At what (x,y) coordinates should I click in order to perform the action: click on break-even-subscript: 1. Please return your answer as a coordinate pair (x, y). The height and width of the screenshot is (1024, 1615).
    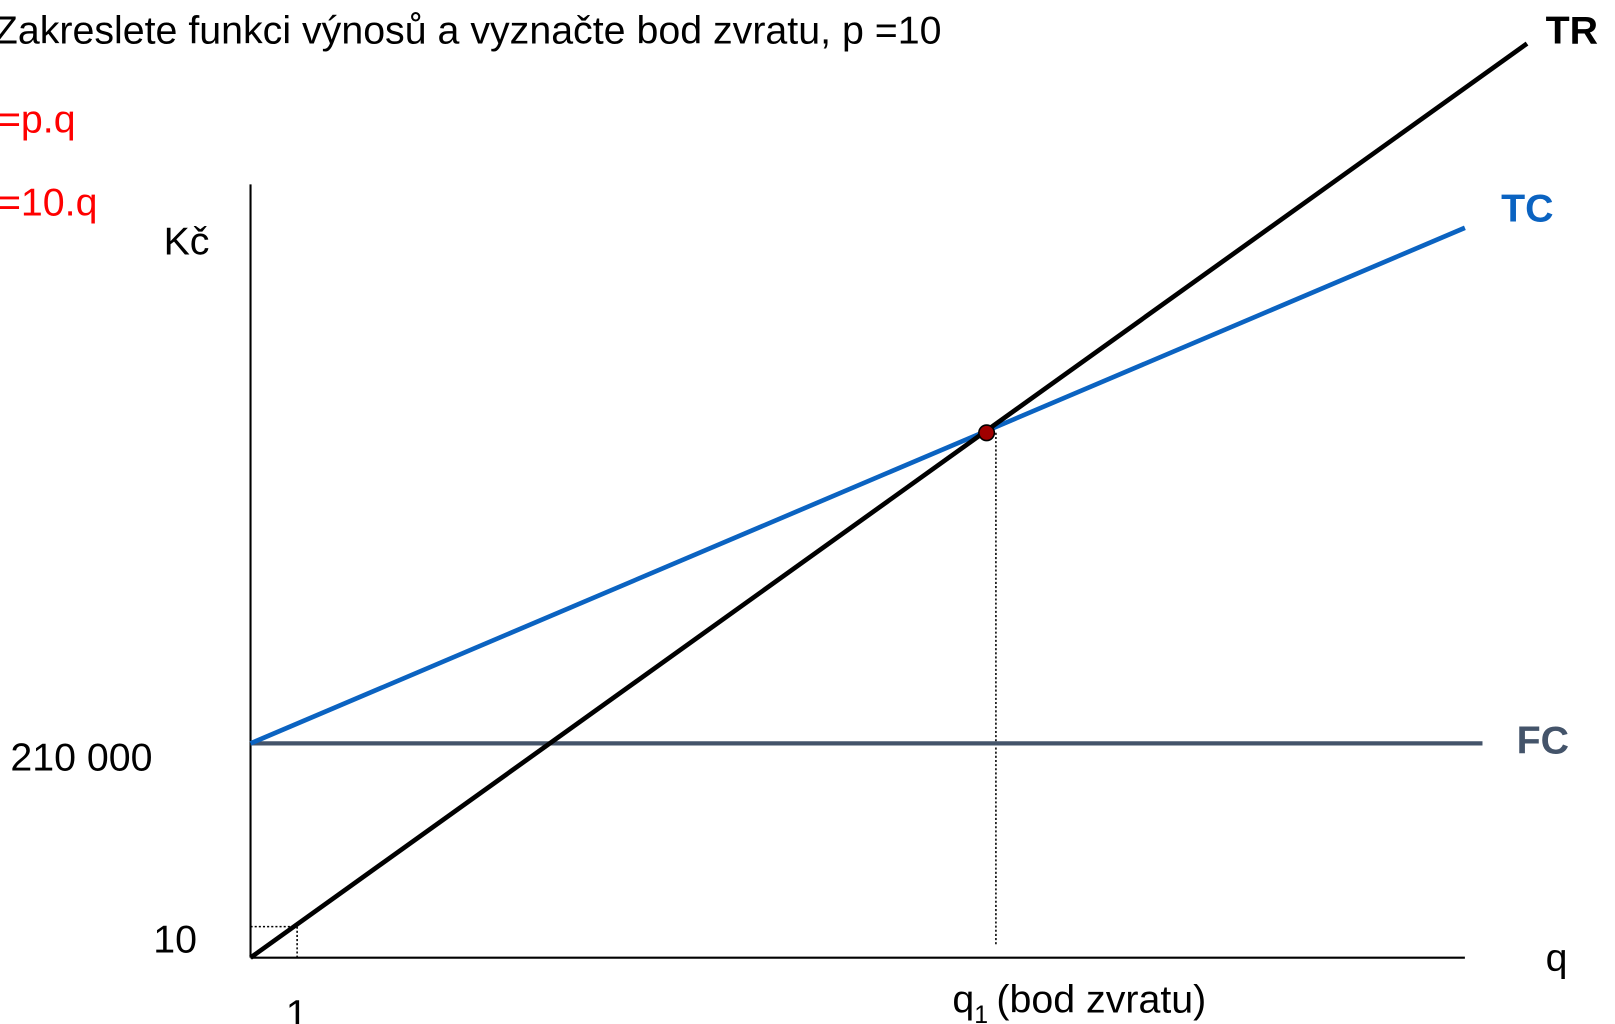
    Looking at the image, I should click on (981, 1013).